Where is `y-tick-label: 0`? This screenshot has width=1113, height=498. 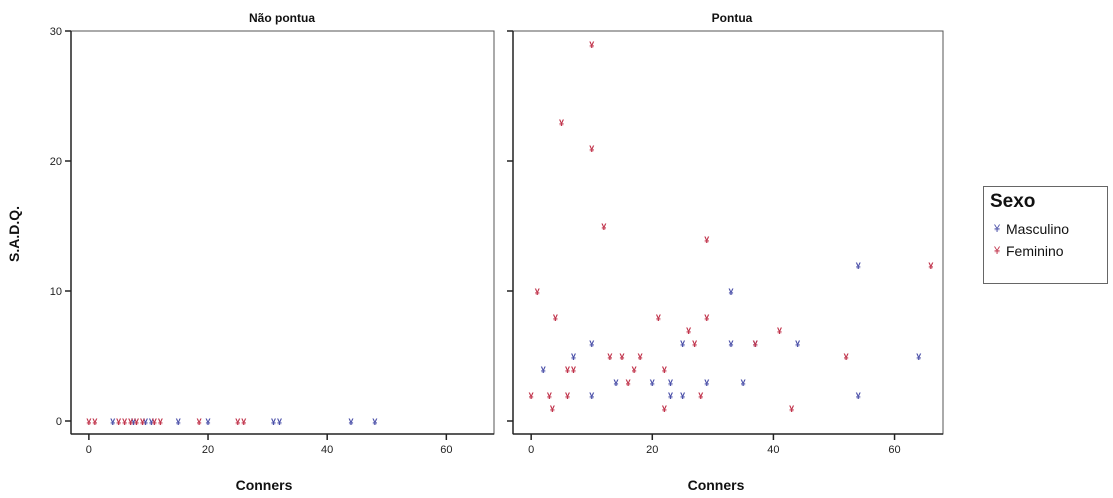
y-tick-label: 0 is located at coordinates (59, 422).